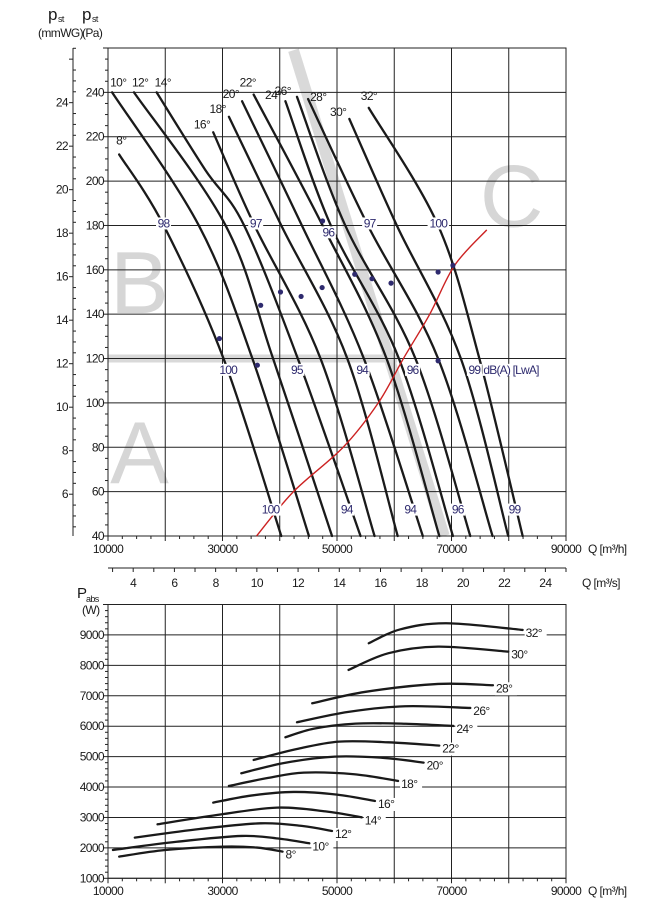 This screenshot has width=645, height=912. What do you see at coordinates (248, 83) in the screenshot?
I see `curve-label: 22°` at bounding box center [248, 83].